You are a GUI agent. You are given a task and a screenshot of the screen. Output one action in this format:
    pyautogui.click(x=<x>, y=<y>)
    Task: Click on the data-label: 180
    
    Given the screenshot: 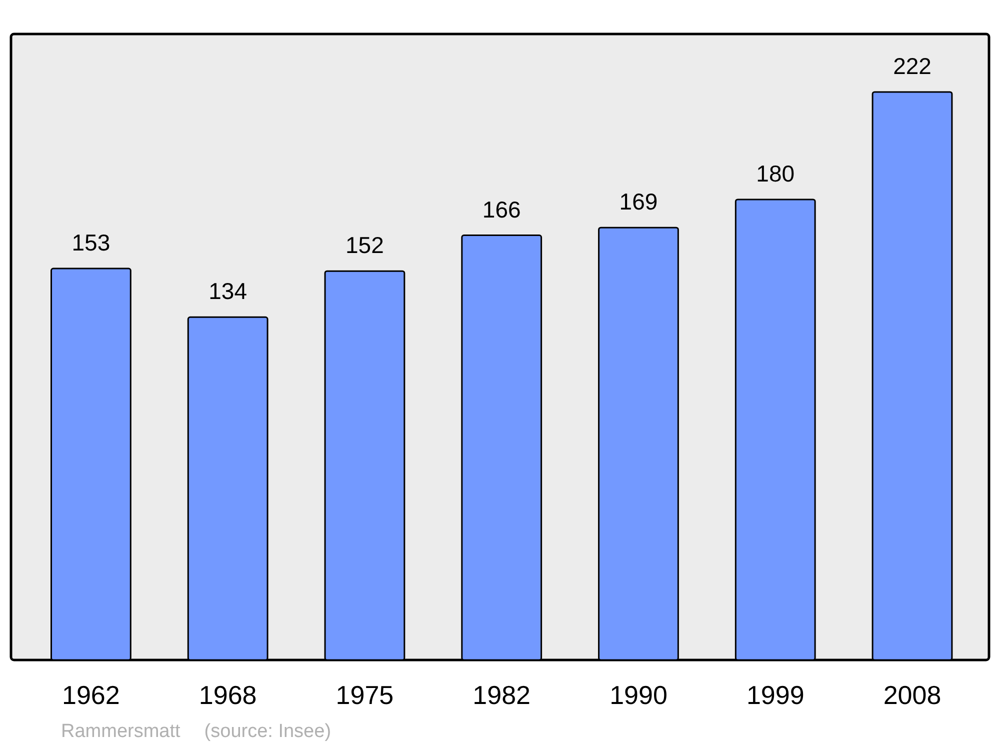 What is the action you would take?
    pyautogui.click(x=775, y=173)
    